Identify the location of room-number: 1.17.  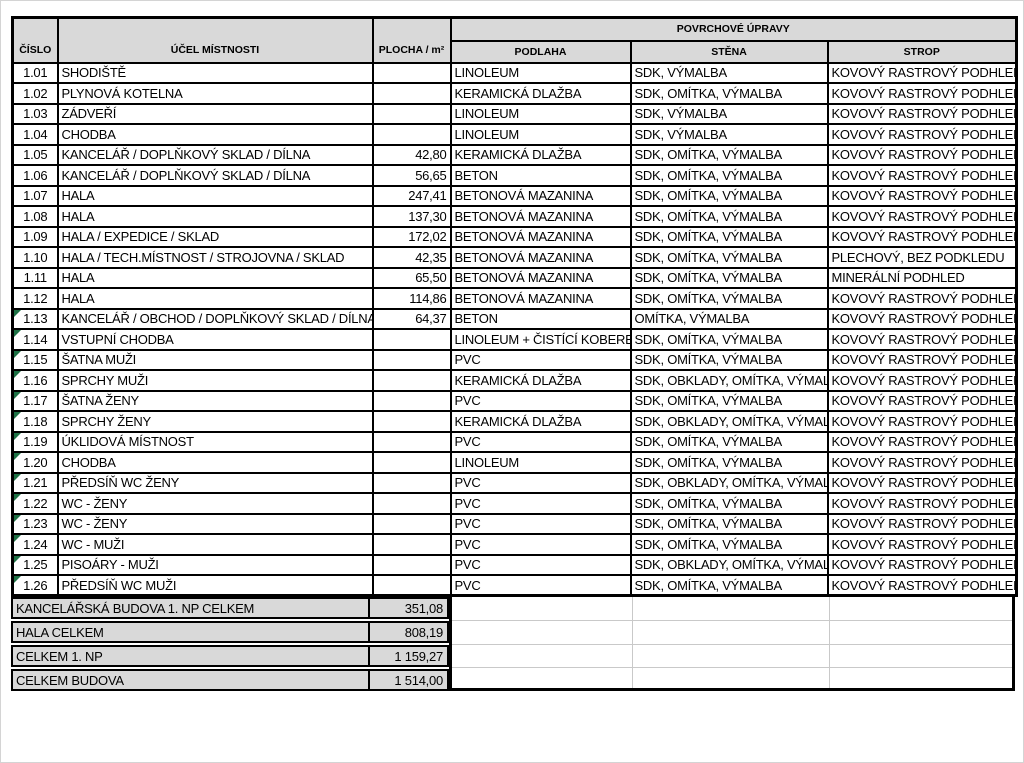
(35, 401).